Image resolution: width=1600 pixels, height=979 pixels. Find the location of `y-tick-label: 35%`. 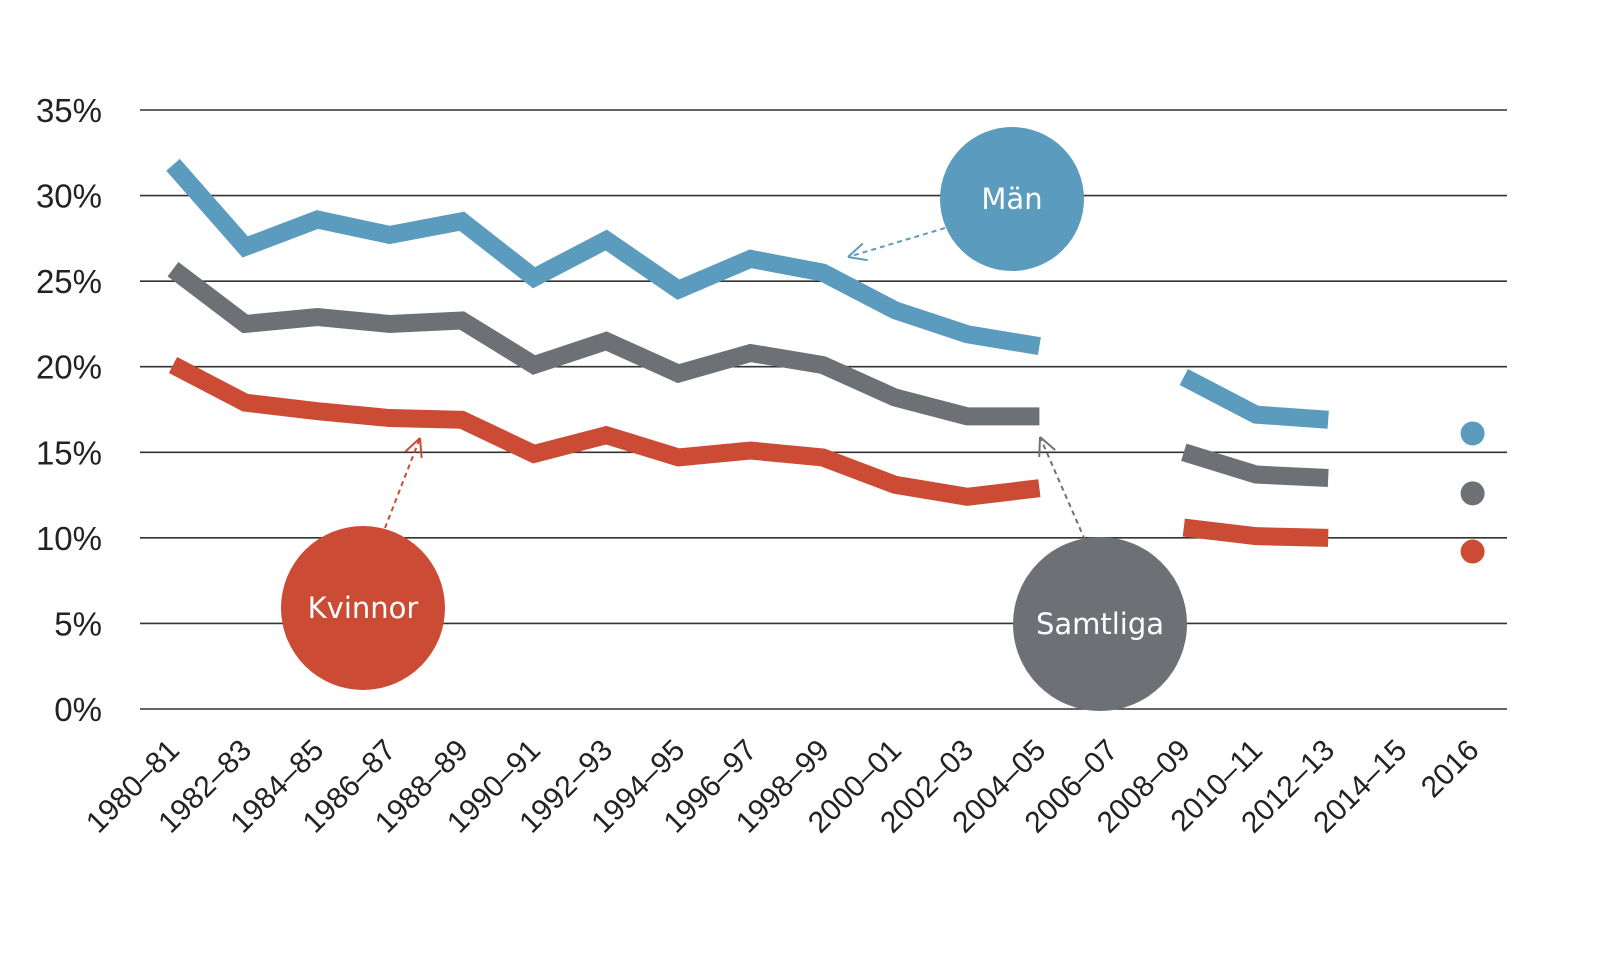

y-tick-label: 35% is located at coordinates (69, 110).